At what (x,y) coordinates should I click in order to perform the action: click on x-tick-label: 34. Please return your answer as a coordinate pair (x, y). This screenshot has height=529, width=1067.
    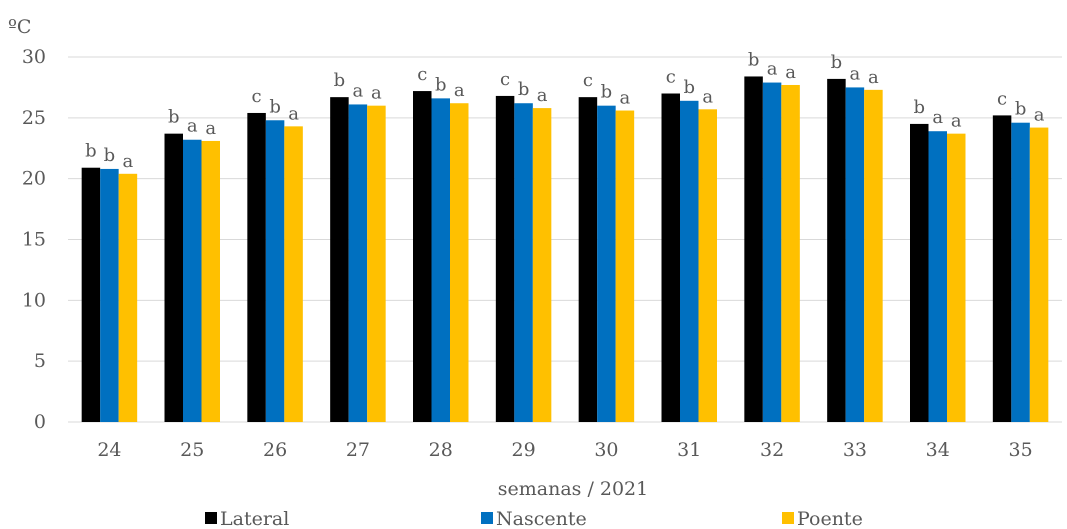
    Looking at the image, I should click on (938, 450).